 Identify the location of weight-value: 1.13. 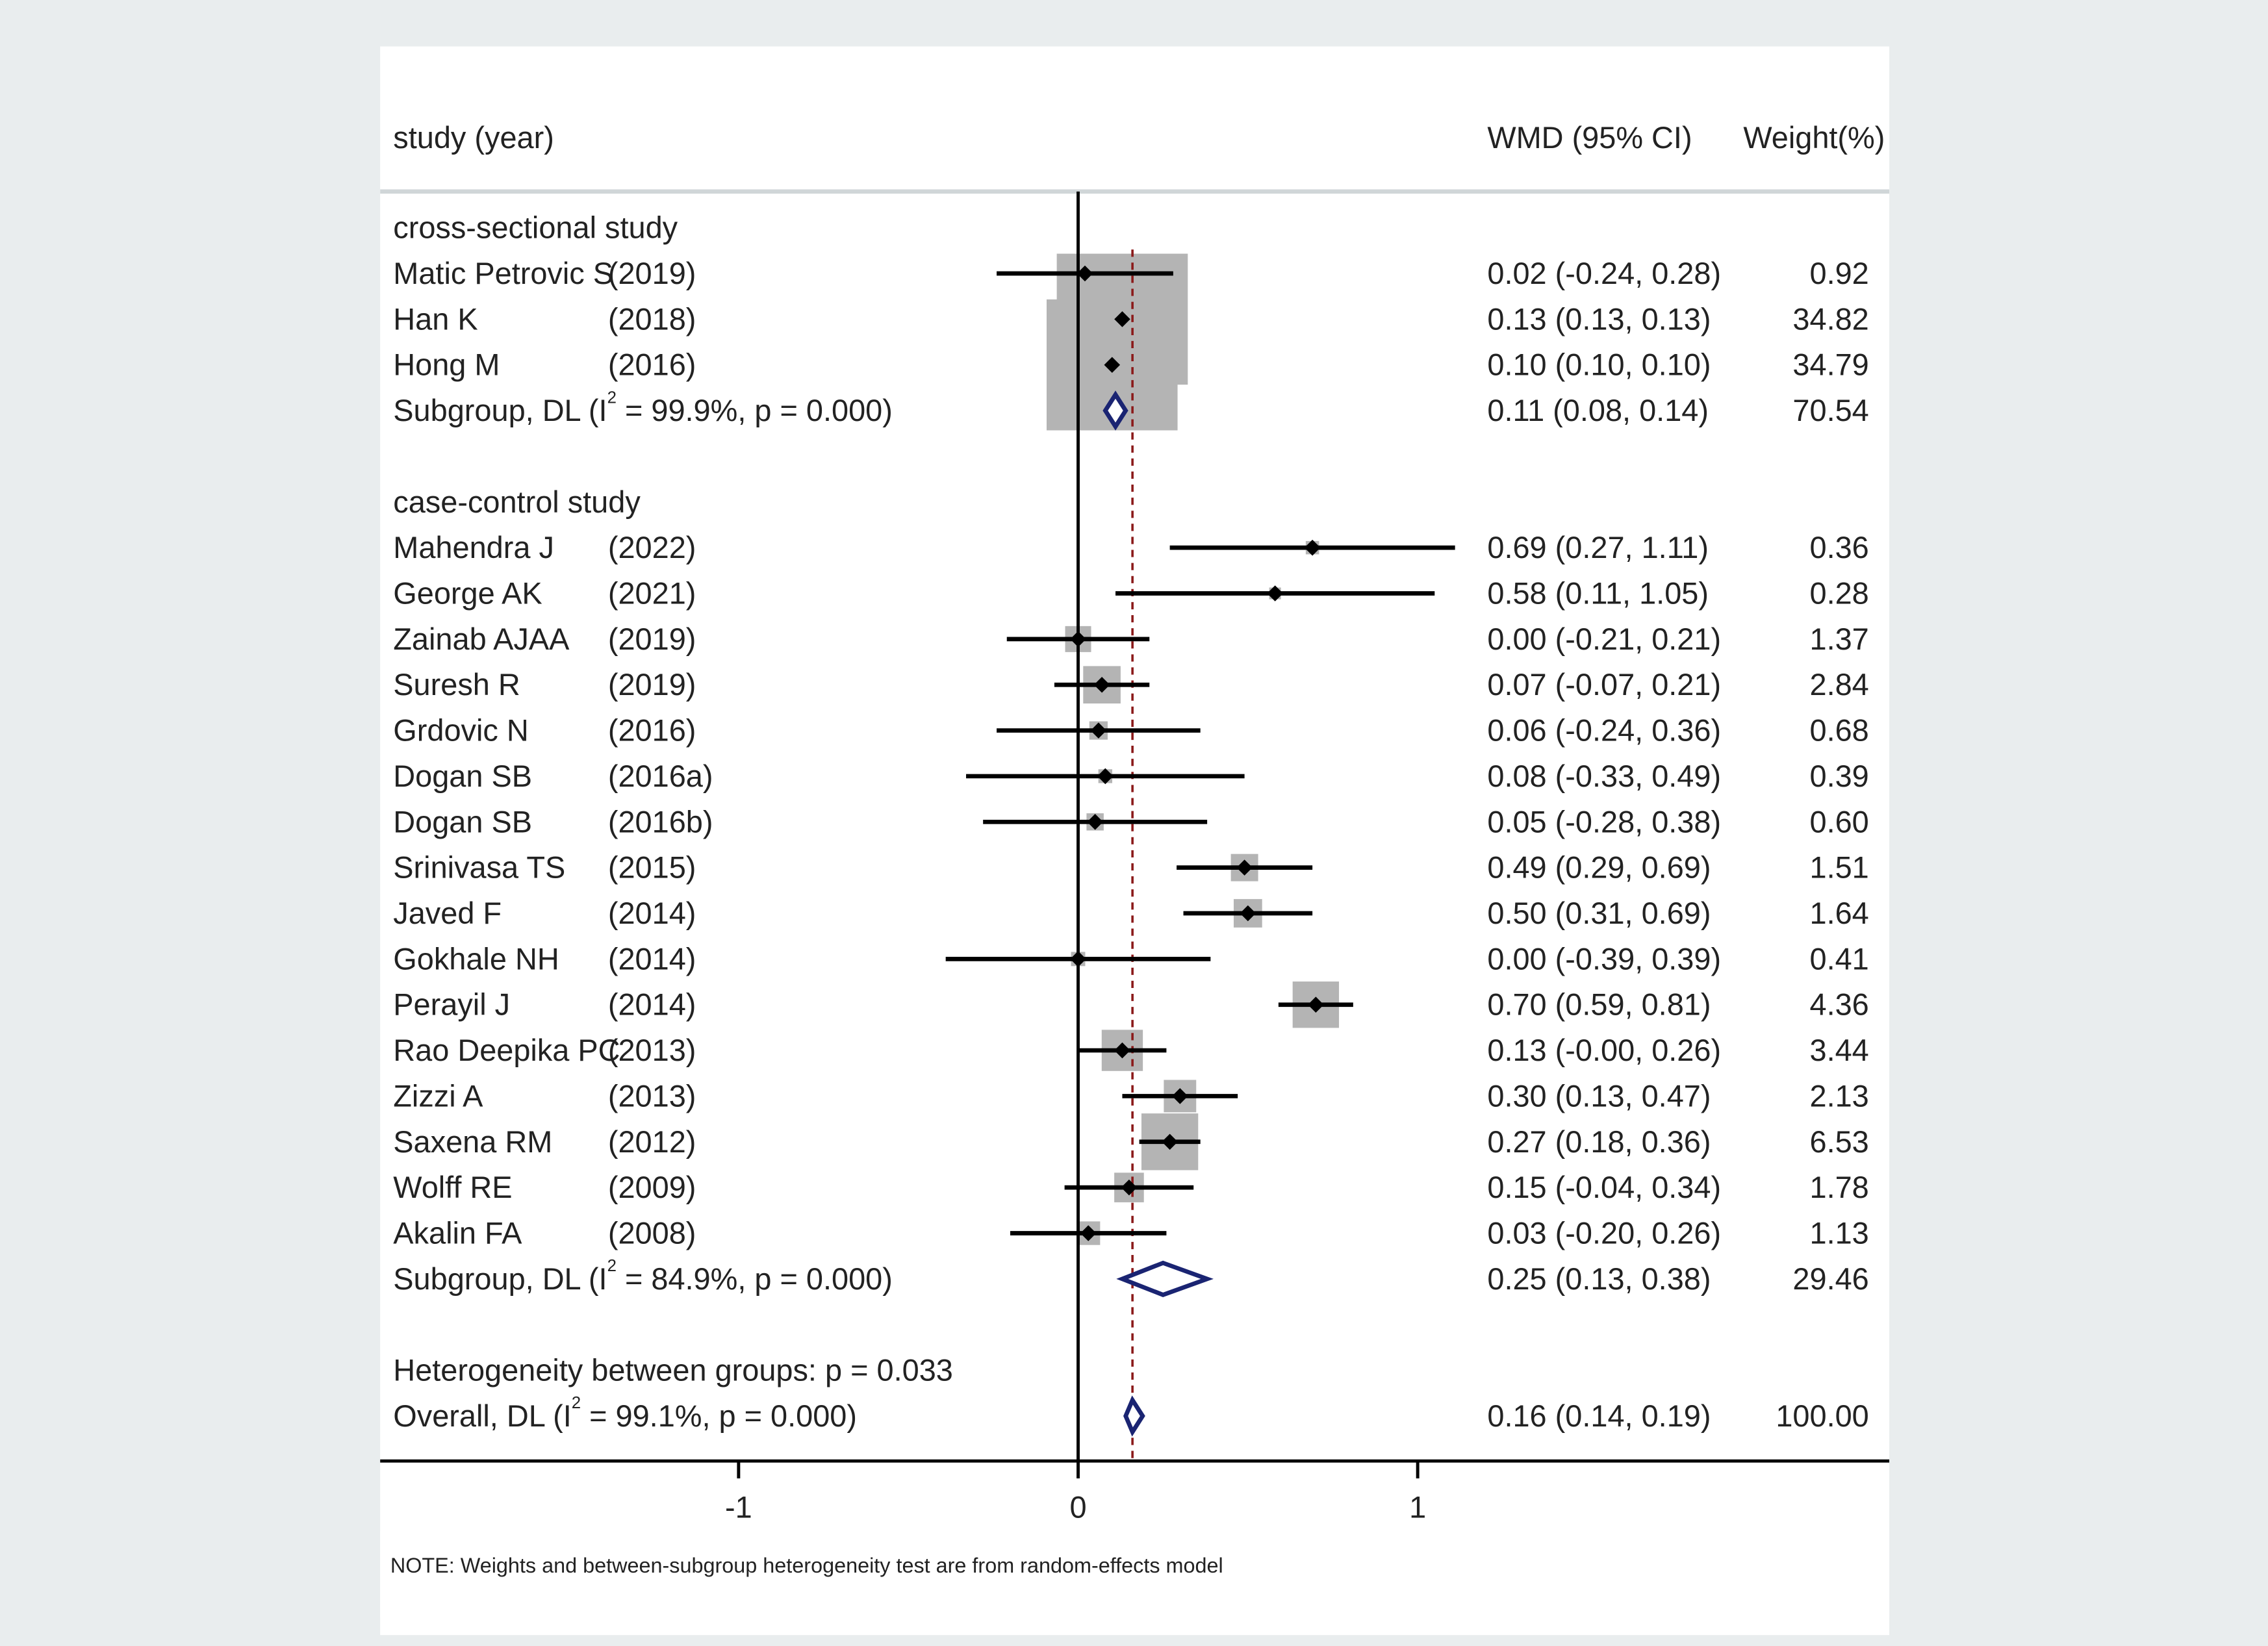
(1839, 1233).